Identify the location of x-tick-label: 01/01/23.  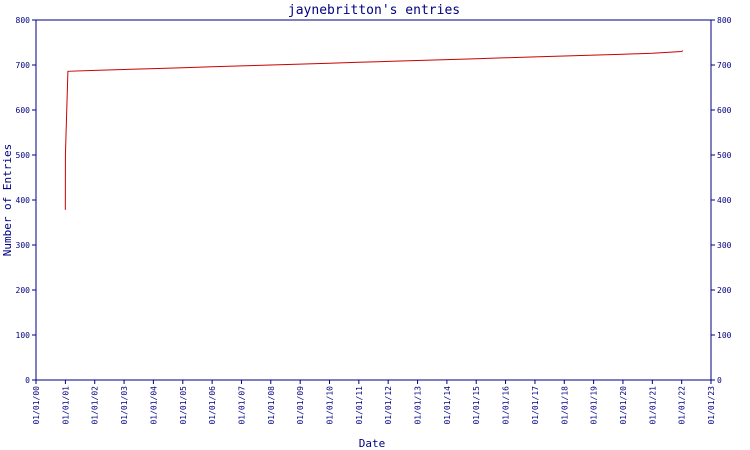
(711, 405).